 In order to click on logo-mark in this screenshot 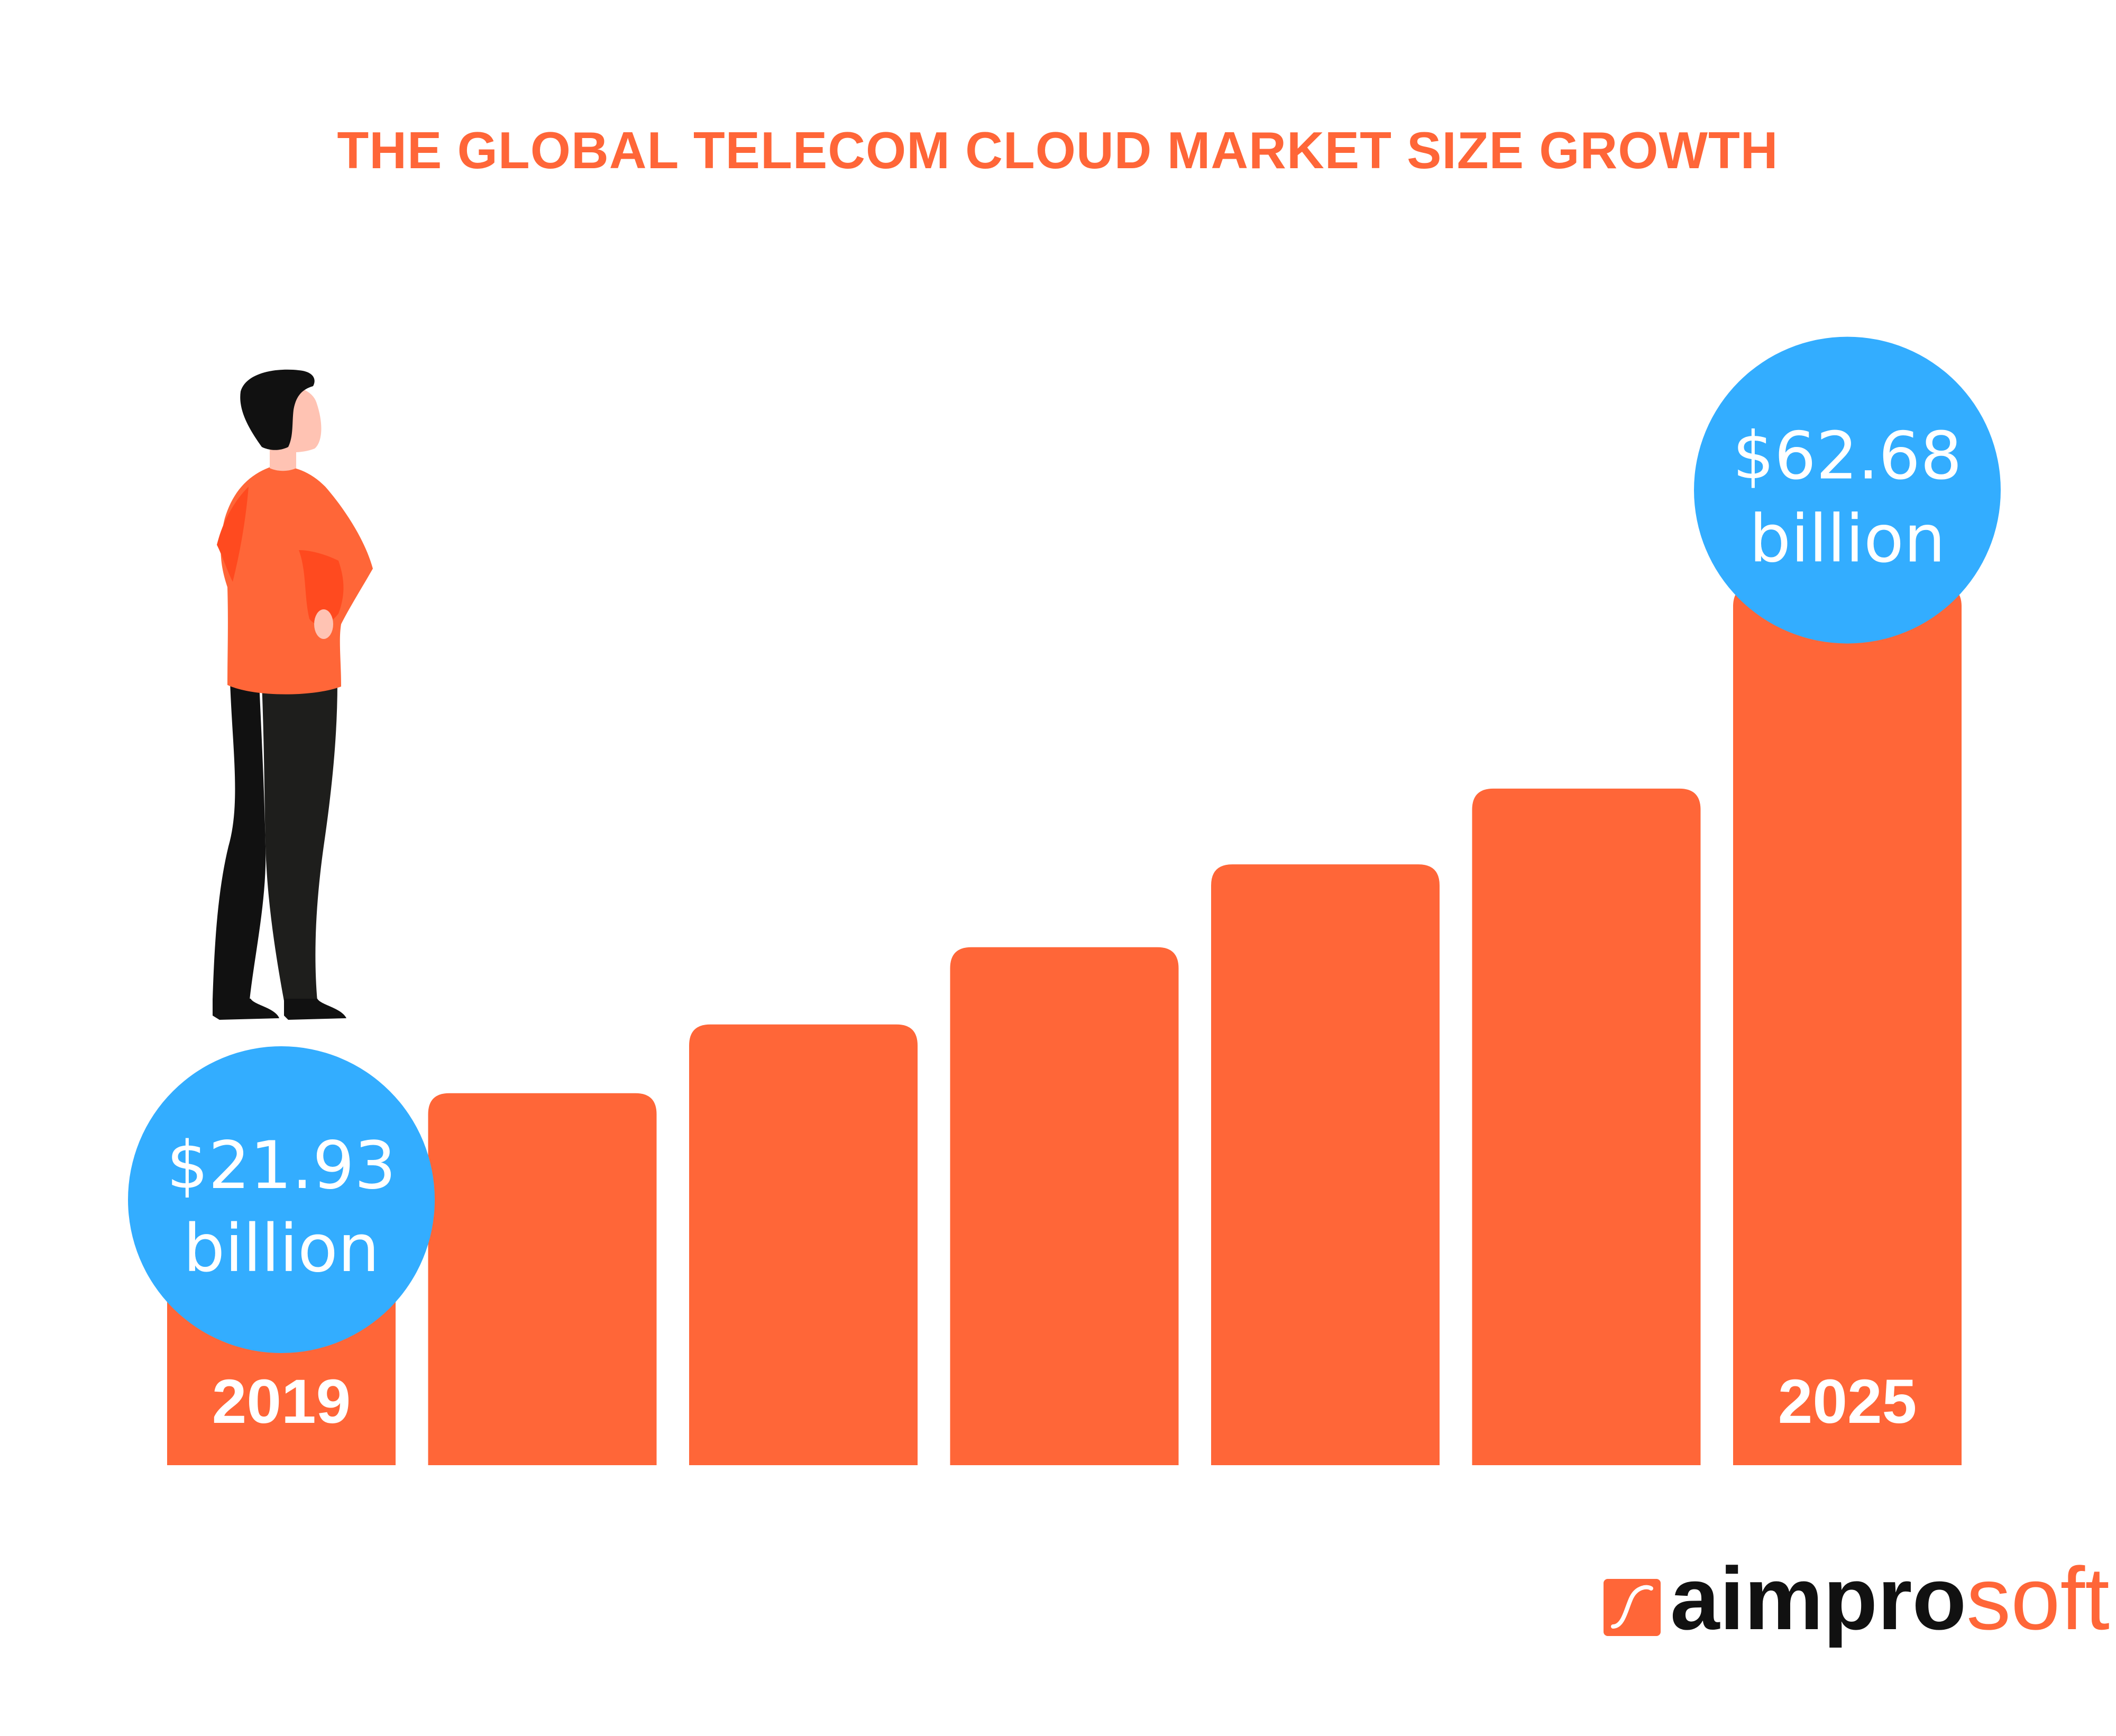, I will do `click(1632, 1607)`.